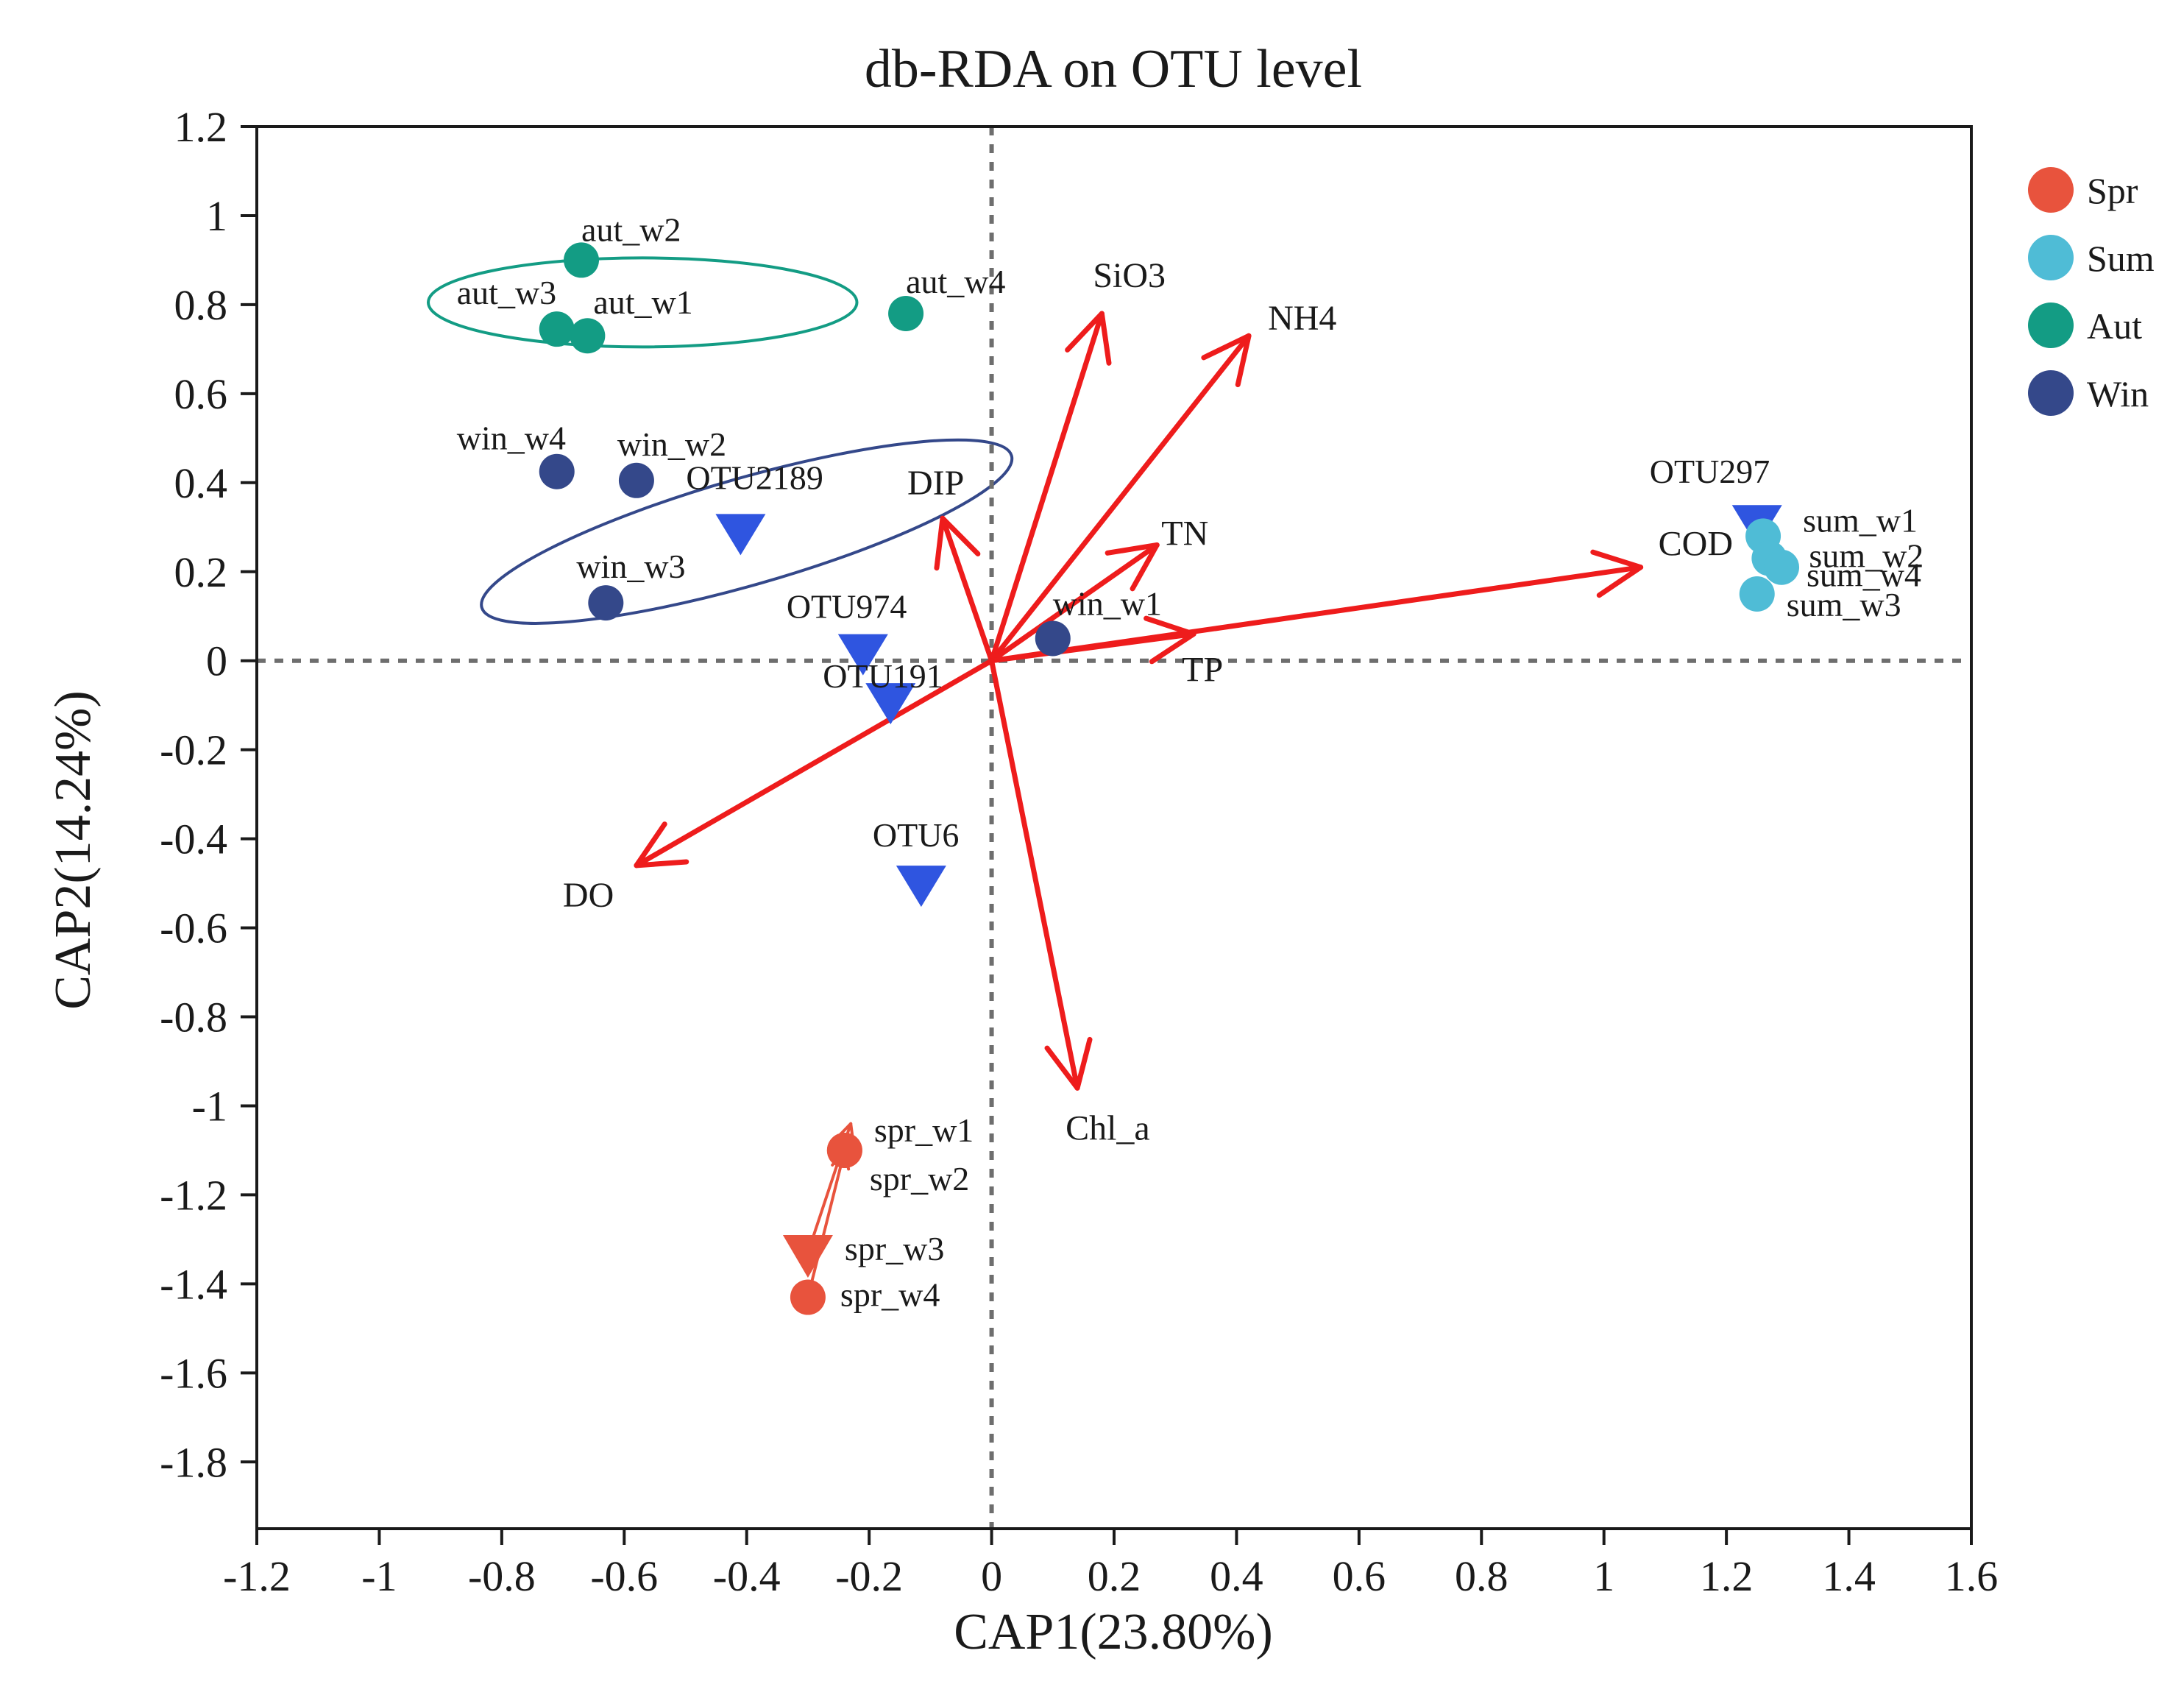  Describe the element at coordinates (511, 438) in the screenshot. I see `sample-label-win-w4: win_w4` at that location.